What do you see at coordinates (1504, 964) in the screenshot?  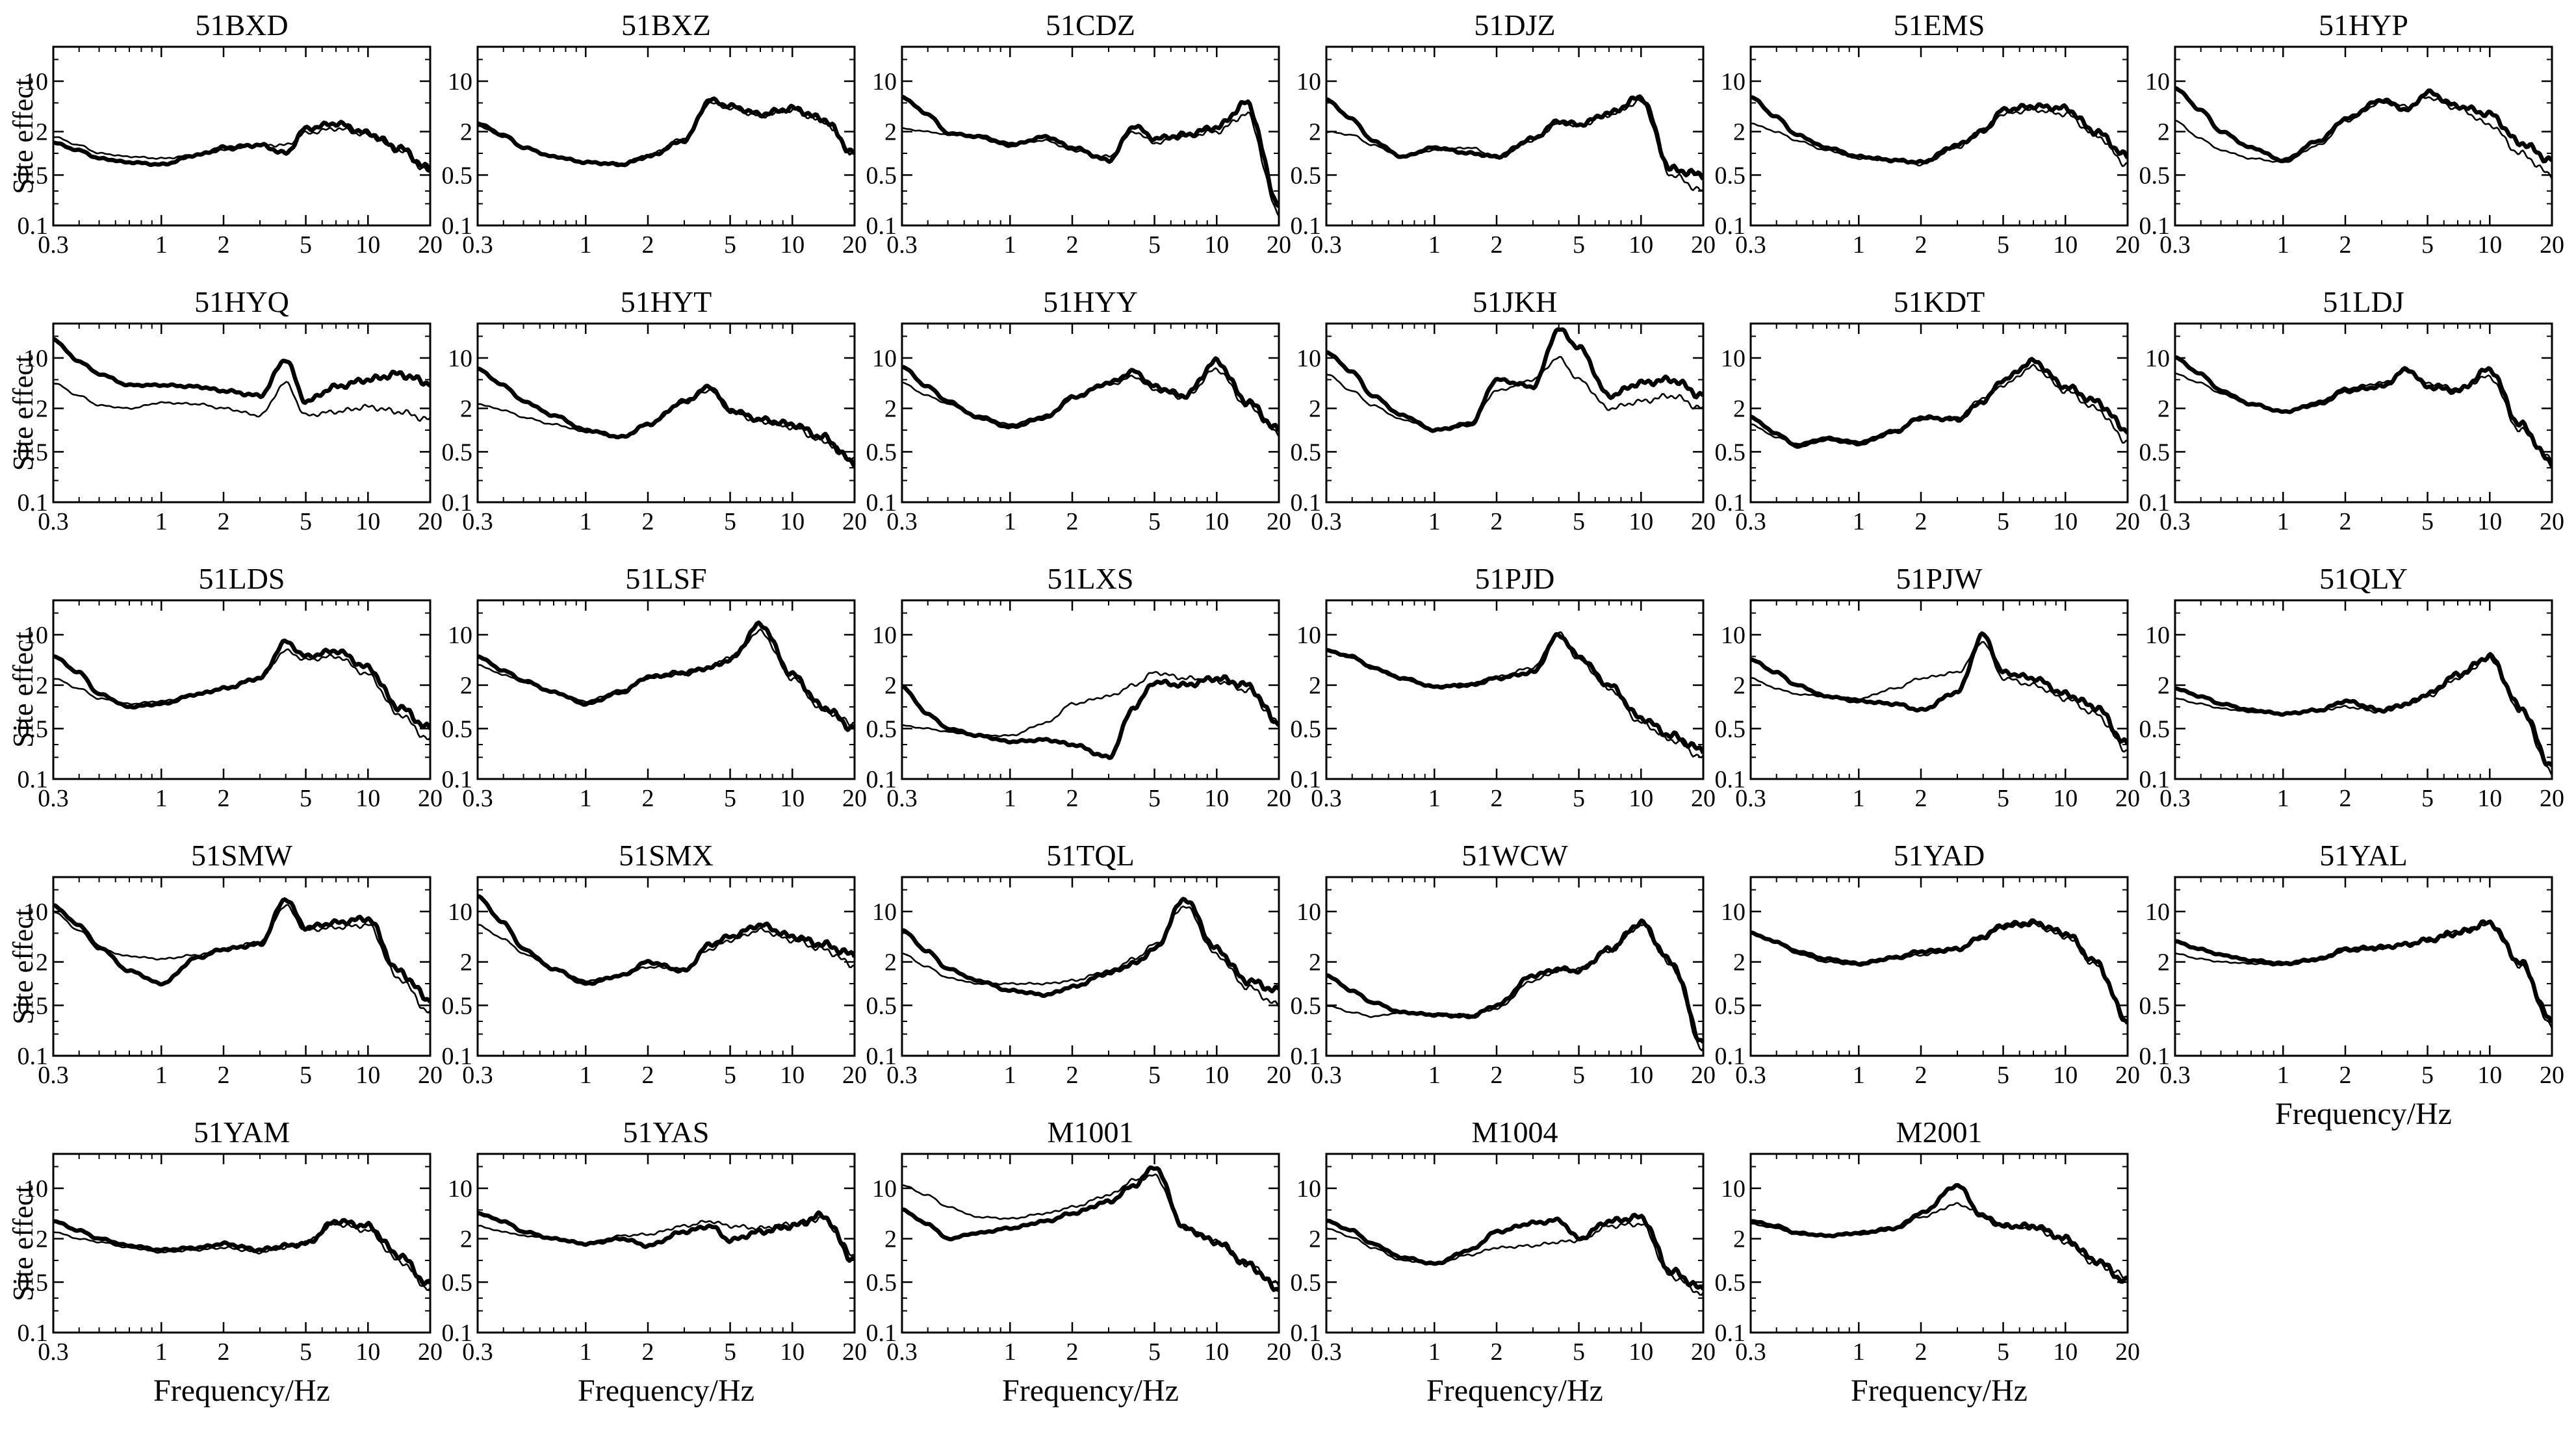 I see `panel-51wcw: 51WCW 0.3 1 2 5 10 20 0.1 0.5 2 10` at bounding box center [1504, 964].